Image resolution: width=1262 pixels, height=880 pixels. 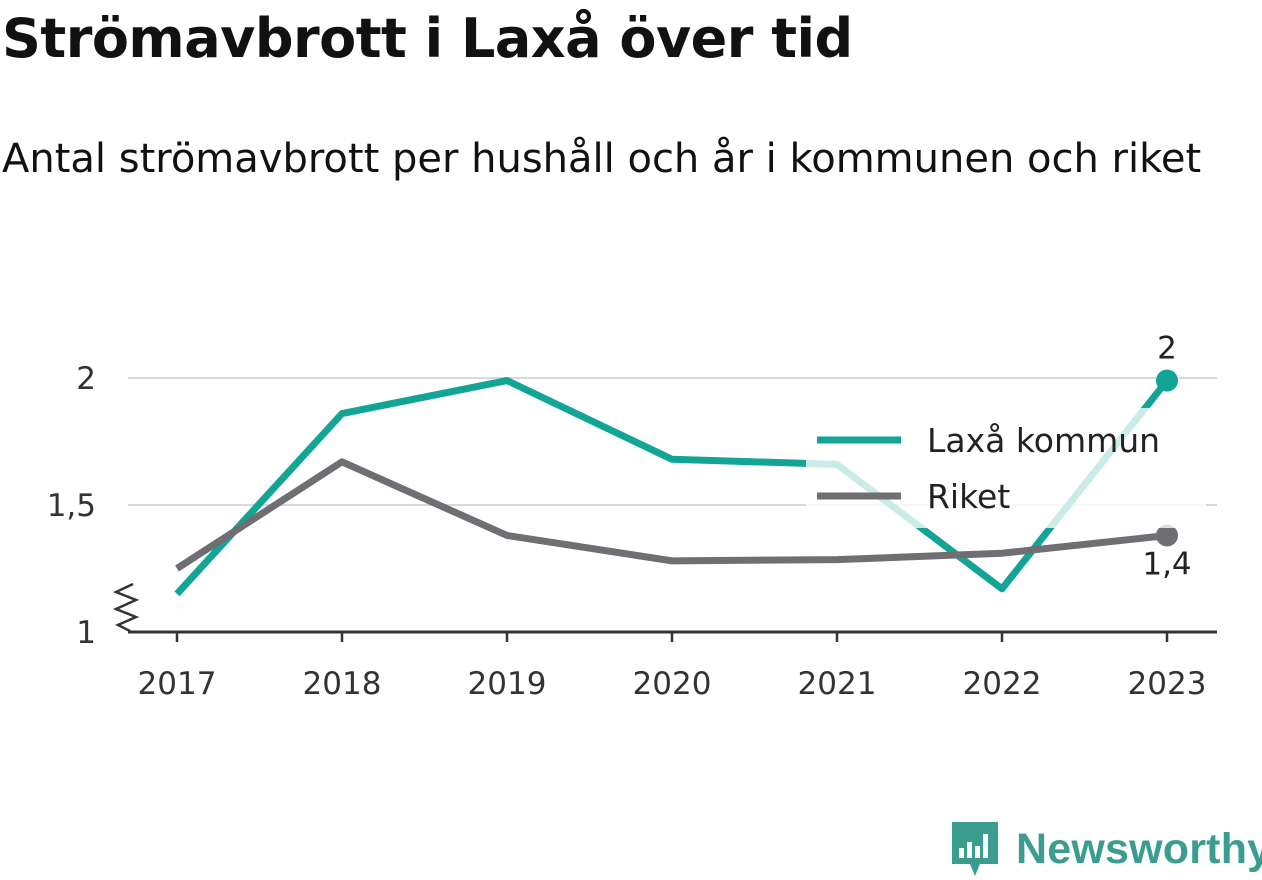 I want to click on legend-label: Riket, so click(x=968, y=496).